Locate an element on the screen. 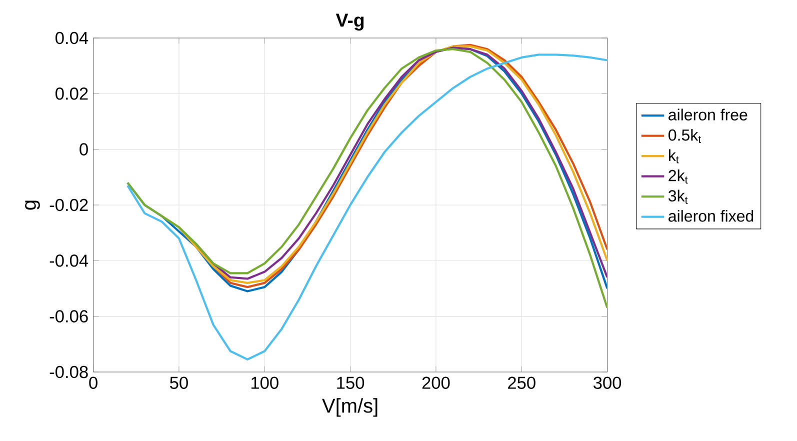 This screenshot has width=797, height=441. y-tick-label: 0.02 is located at coordinates (72, 94).